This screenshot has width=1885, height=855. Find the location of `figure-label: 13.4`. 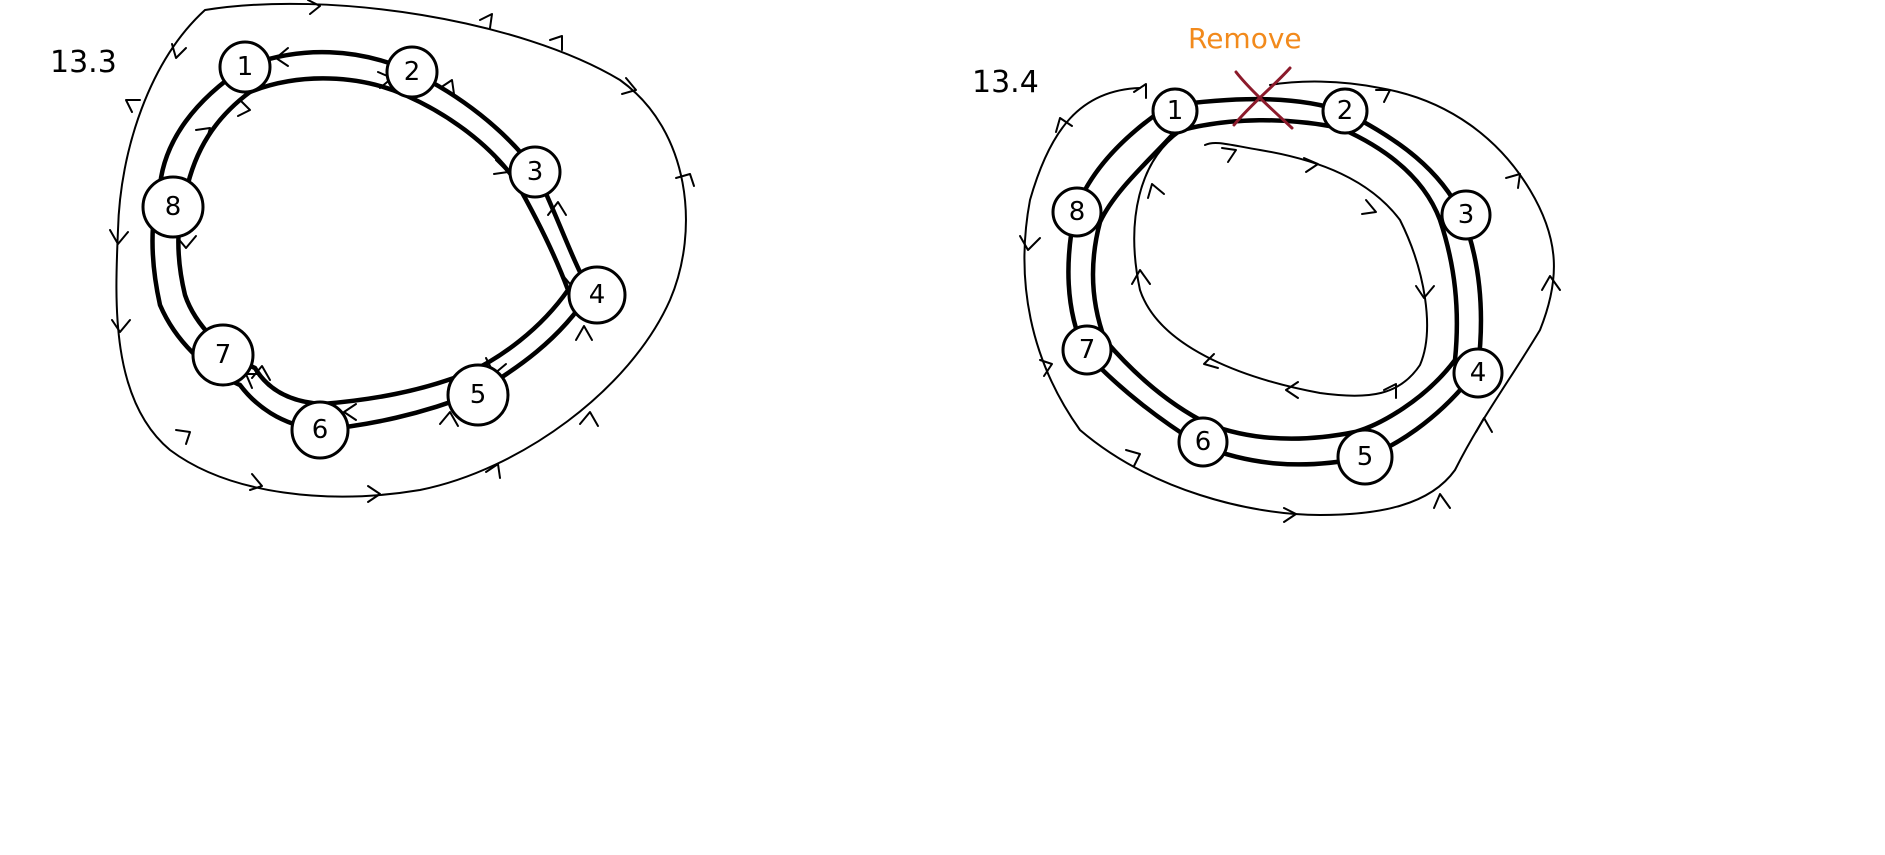

figure-label: 13.4 is located at coordinates (1005, 82).